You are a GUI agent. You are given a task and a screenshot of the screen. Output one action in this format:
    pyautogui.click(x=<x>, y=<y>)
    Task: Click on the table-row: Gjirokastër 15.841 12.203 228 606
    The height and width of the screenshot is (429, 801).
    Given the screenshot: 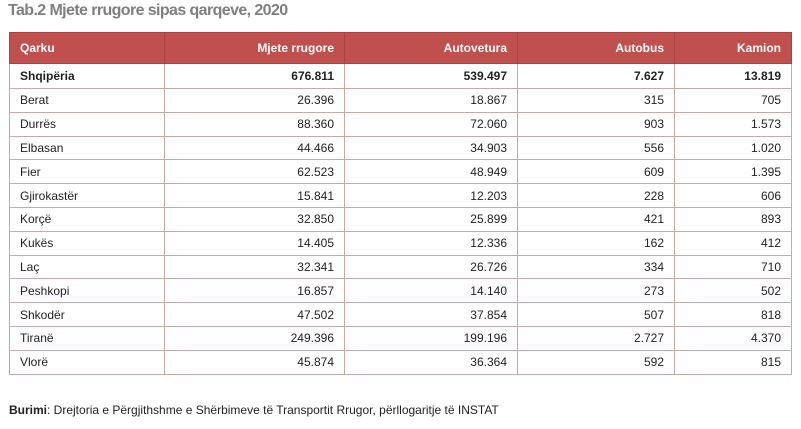 What is the action you would take?
    pyautogui.click(x=400, y=195)
    